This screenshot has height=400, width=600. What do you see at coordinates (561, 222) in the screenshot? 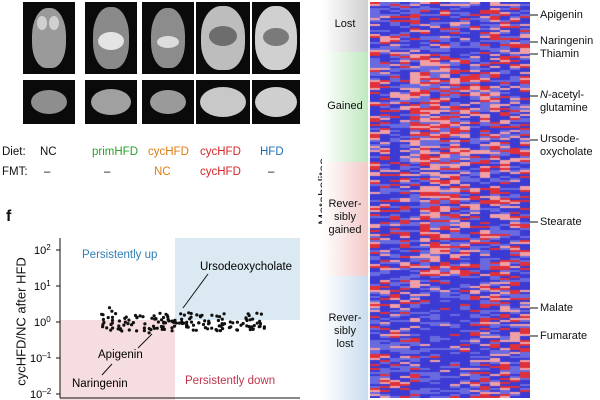
I see `metabolite-stearate: Stearate` at bounding box center [561, 222].